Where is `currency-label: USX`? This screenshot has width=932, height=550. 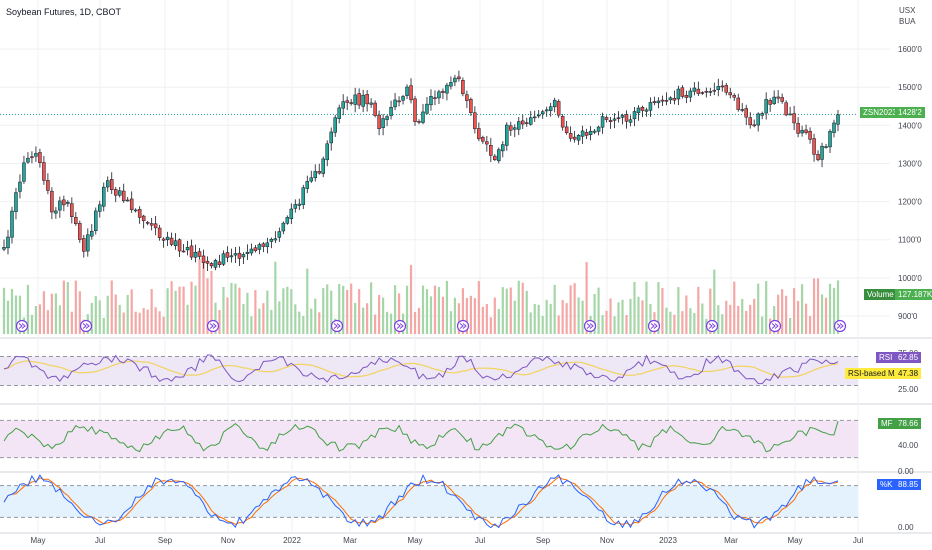
currency-label: USX is located at coordinates (907, 10).